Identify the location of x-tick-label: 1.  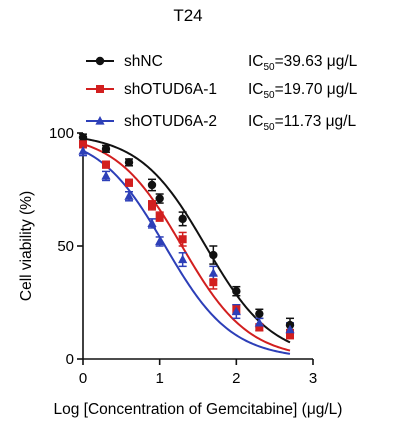
(159, 378).